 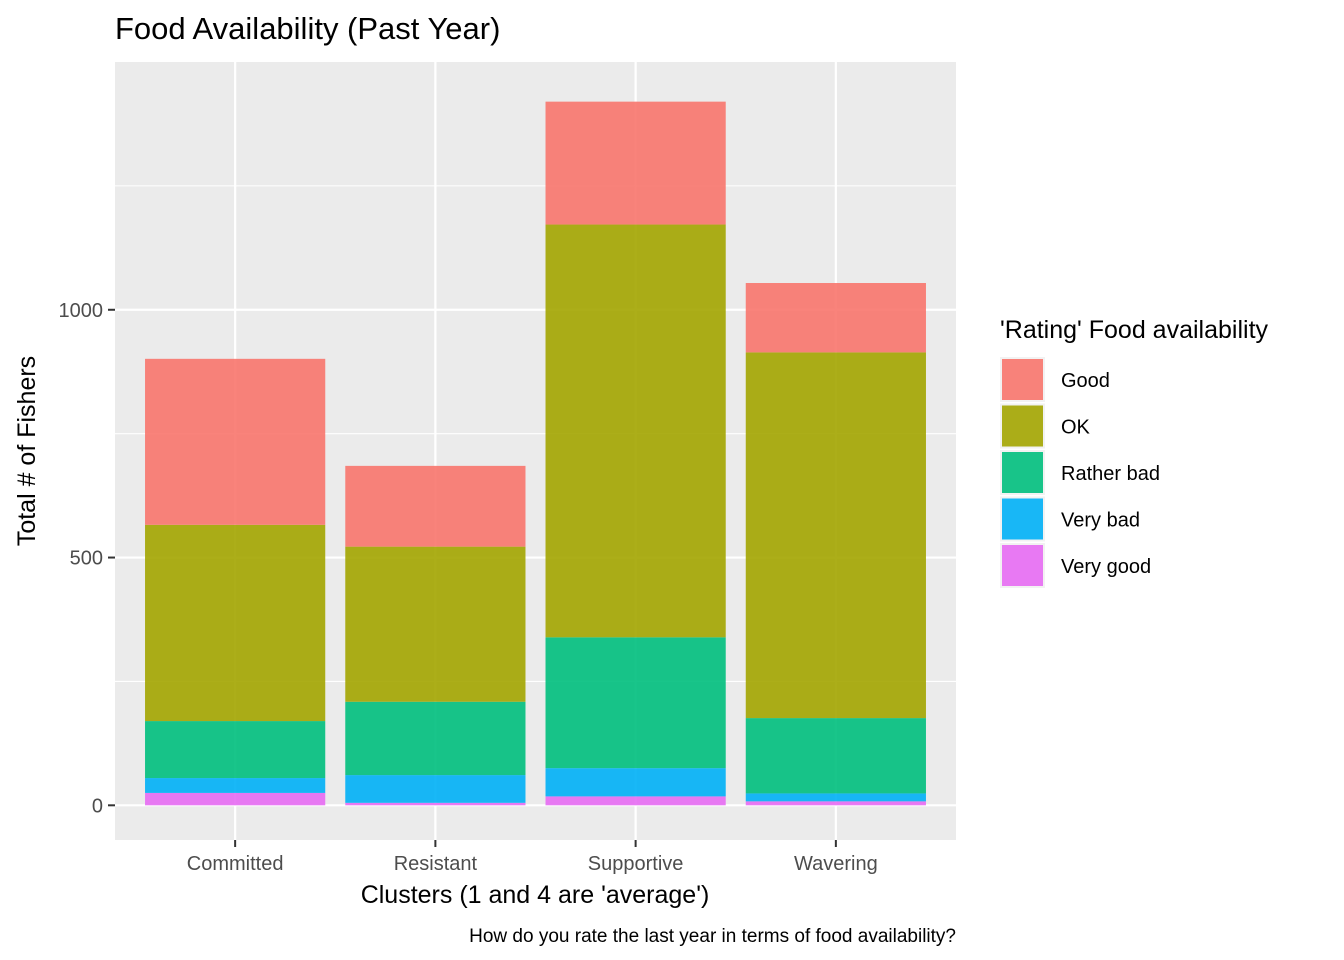 I want to click on bar-resistant-very-bad, so click(x=435, y=789).